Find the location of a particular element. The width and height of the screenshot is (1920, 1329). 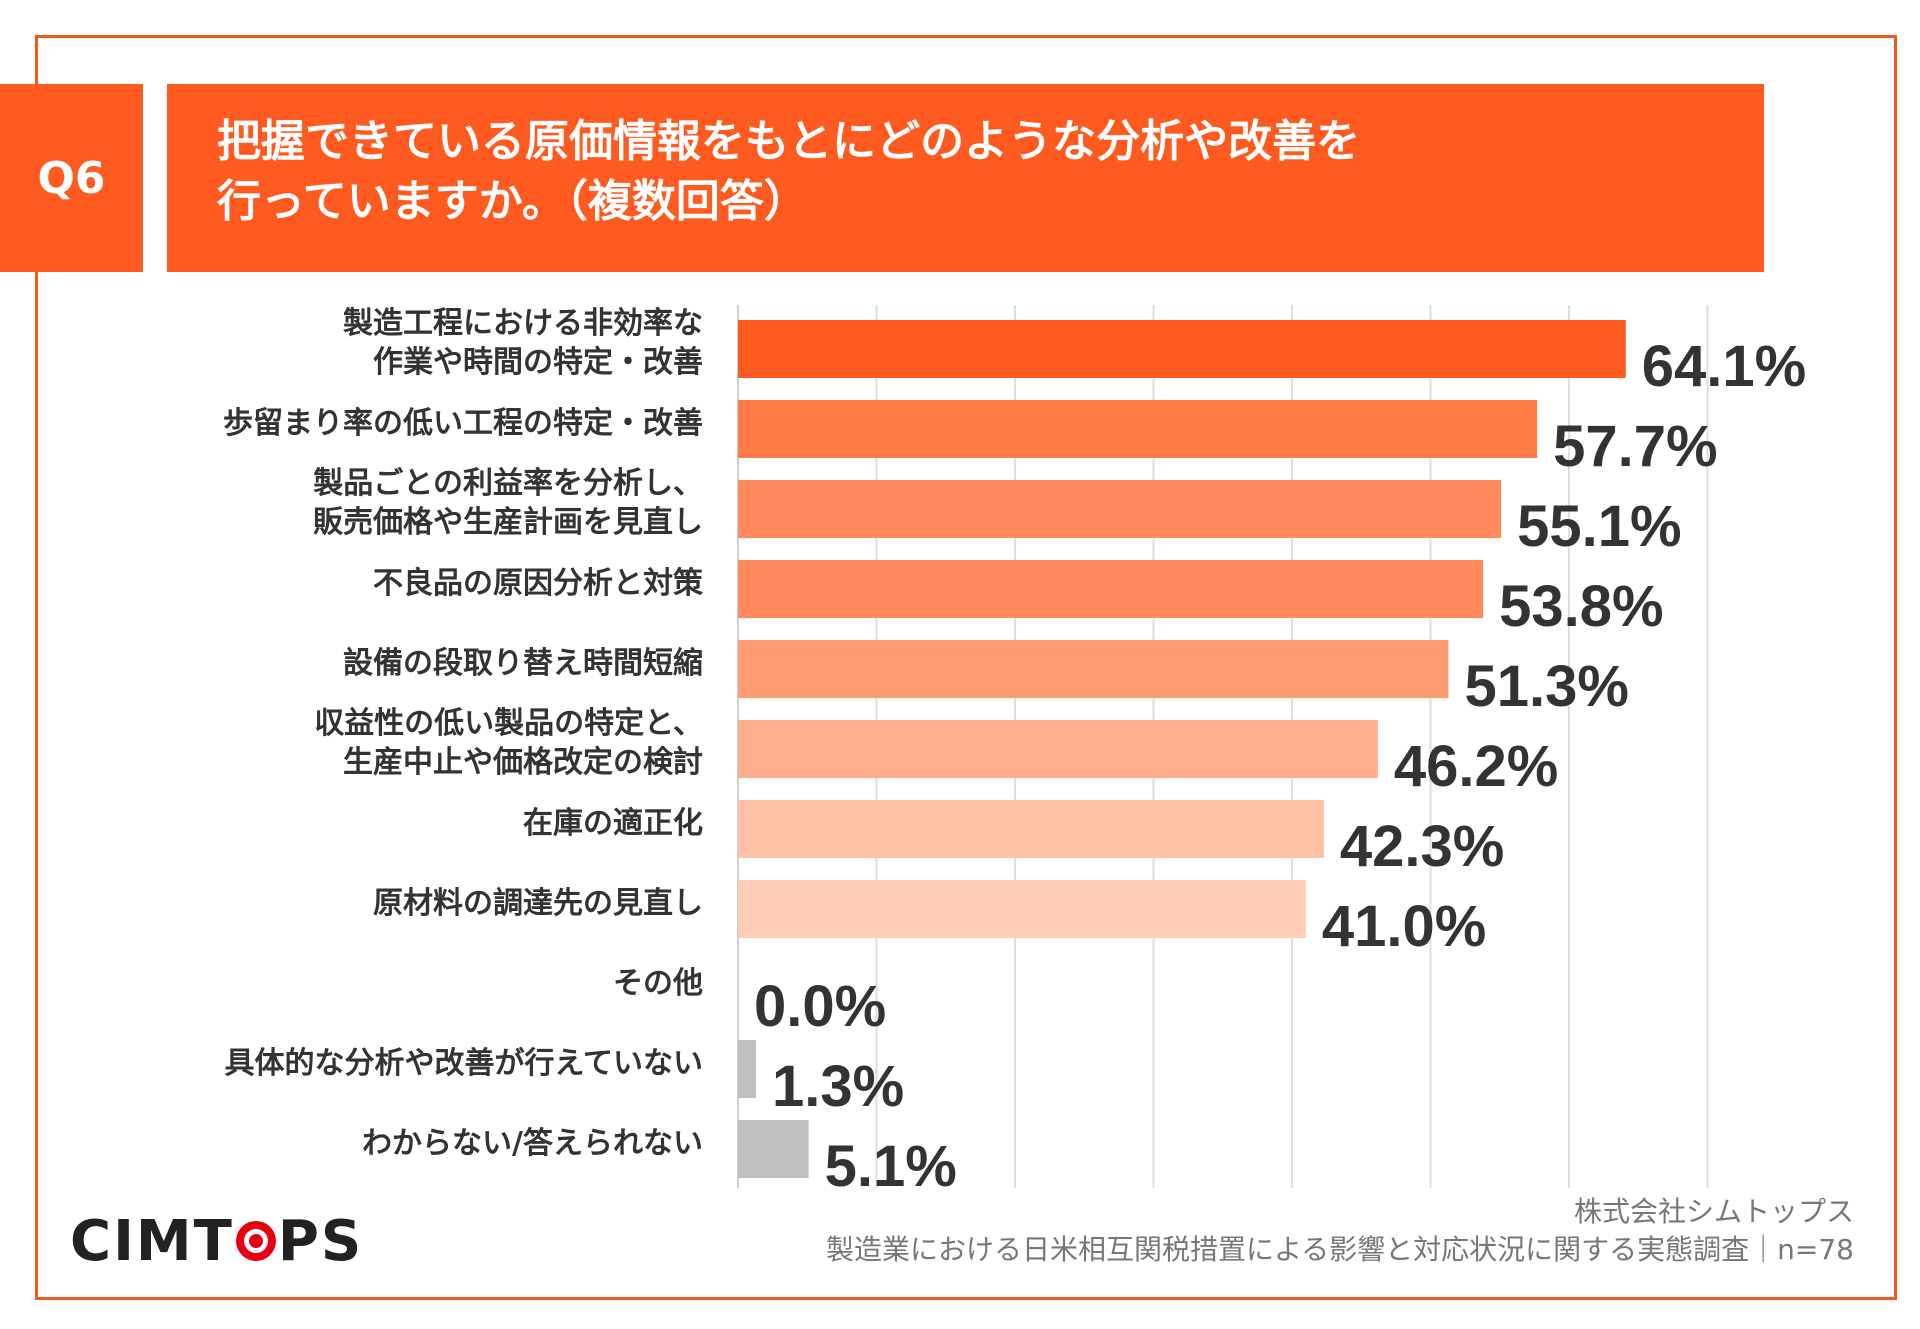

category-label-line: わからない/答えられない is located at coordinates (532, 1143).